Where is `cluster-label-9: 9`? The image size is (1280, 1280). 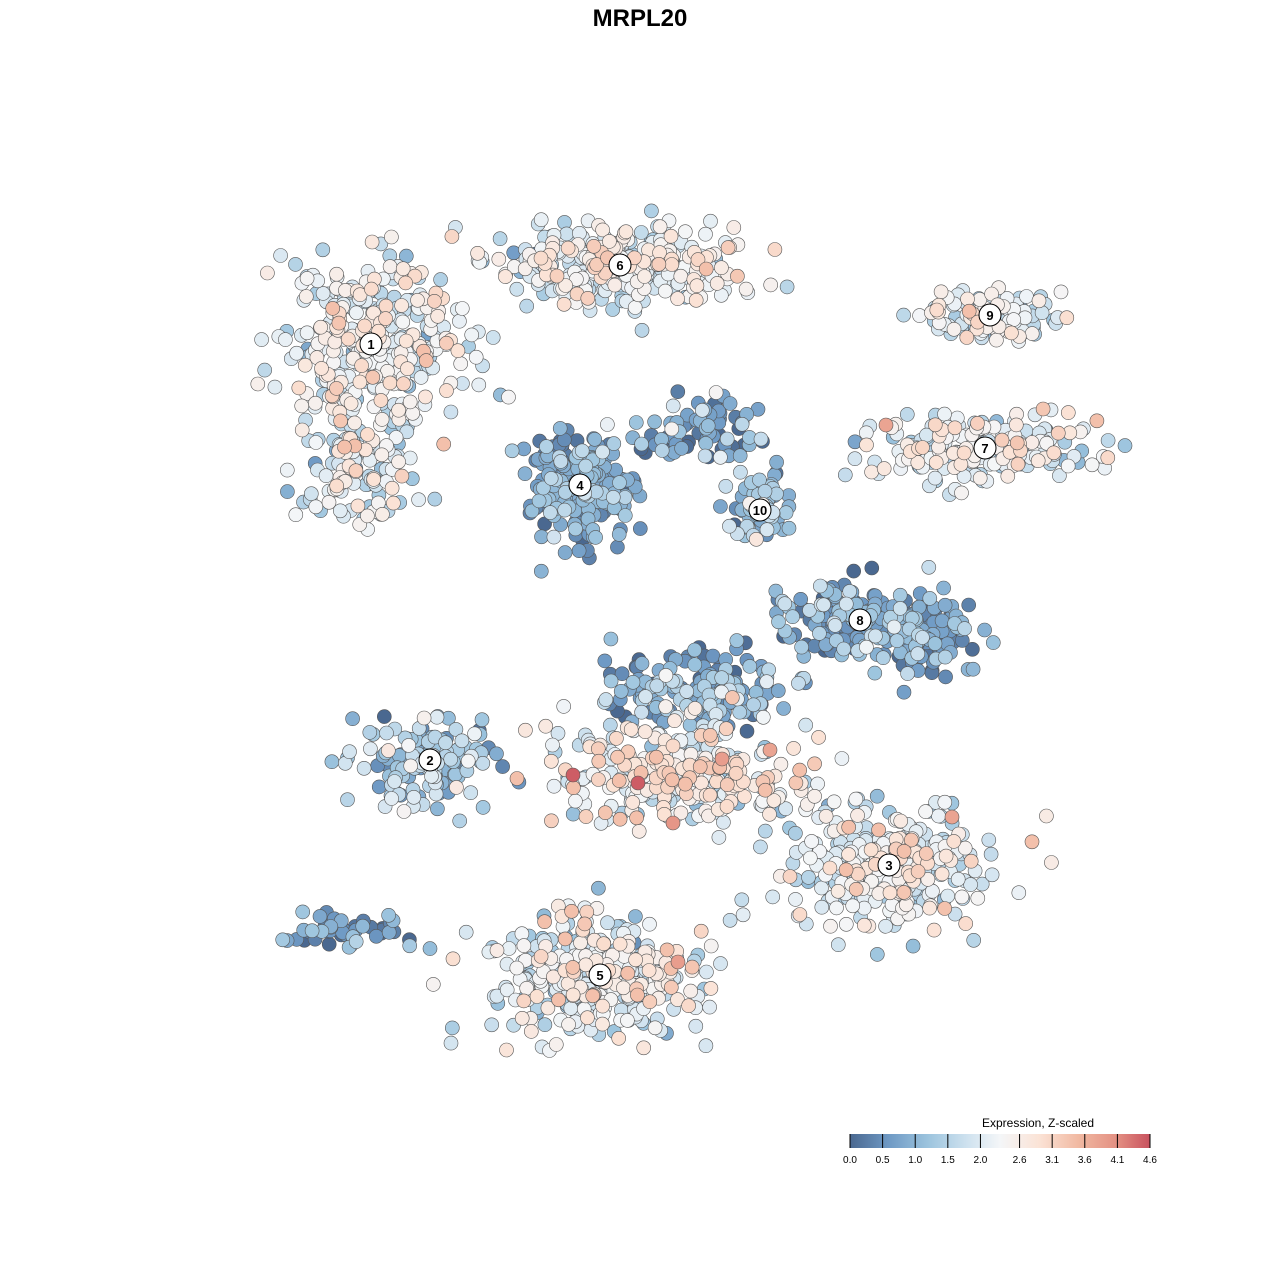 cluster-label-9: 9 is located at coordinates (990, 315).